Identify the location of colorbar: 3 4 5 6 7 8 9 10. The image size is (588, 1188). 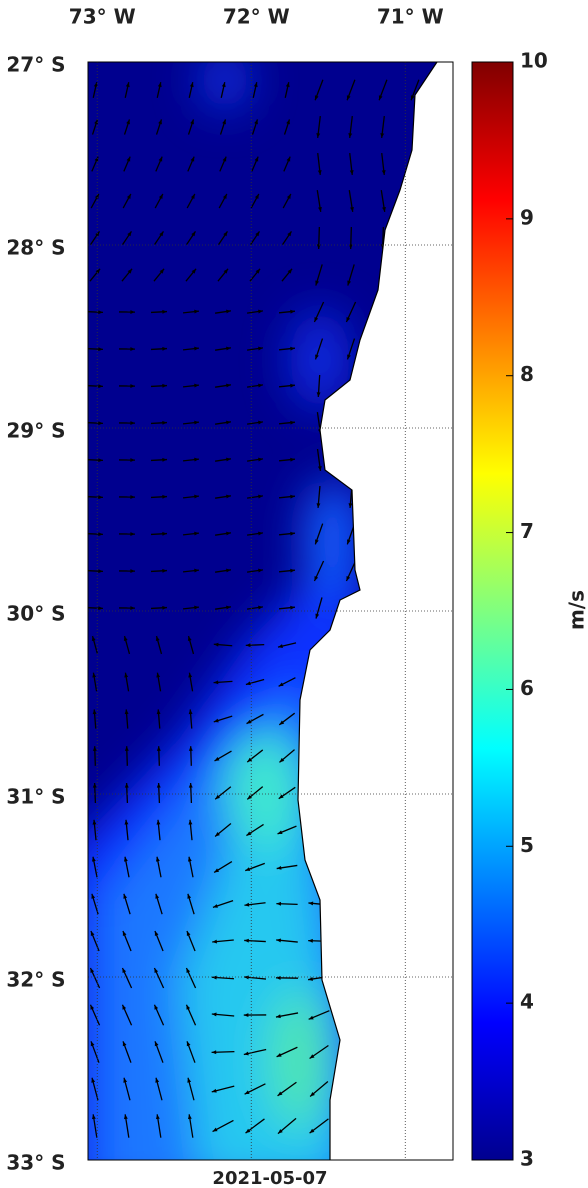
(509, 610).